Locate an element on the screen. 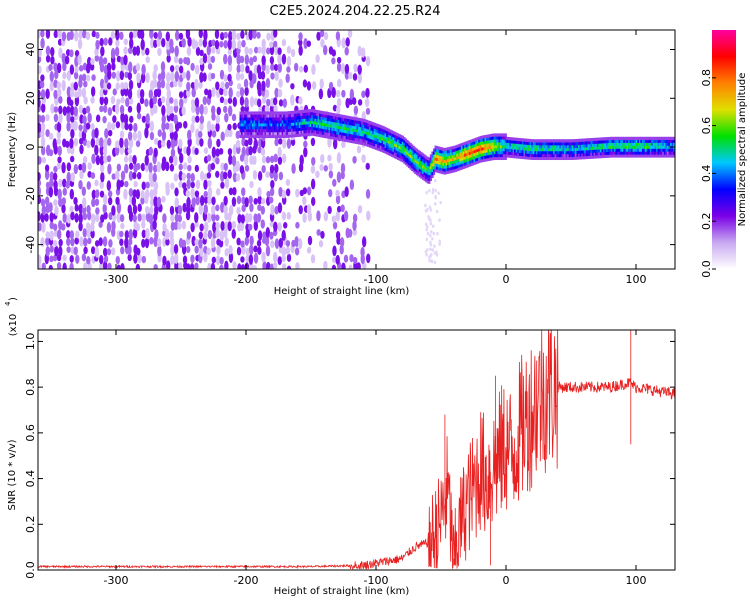 This screenshot has width=750, height=600. x-tick-label: -300 is located at coordinates (116, 279).